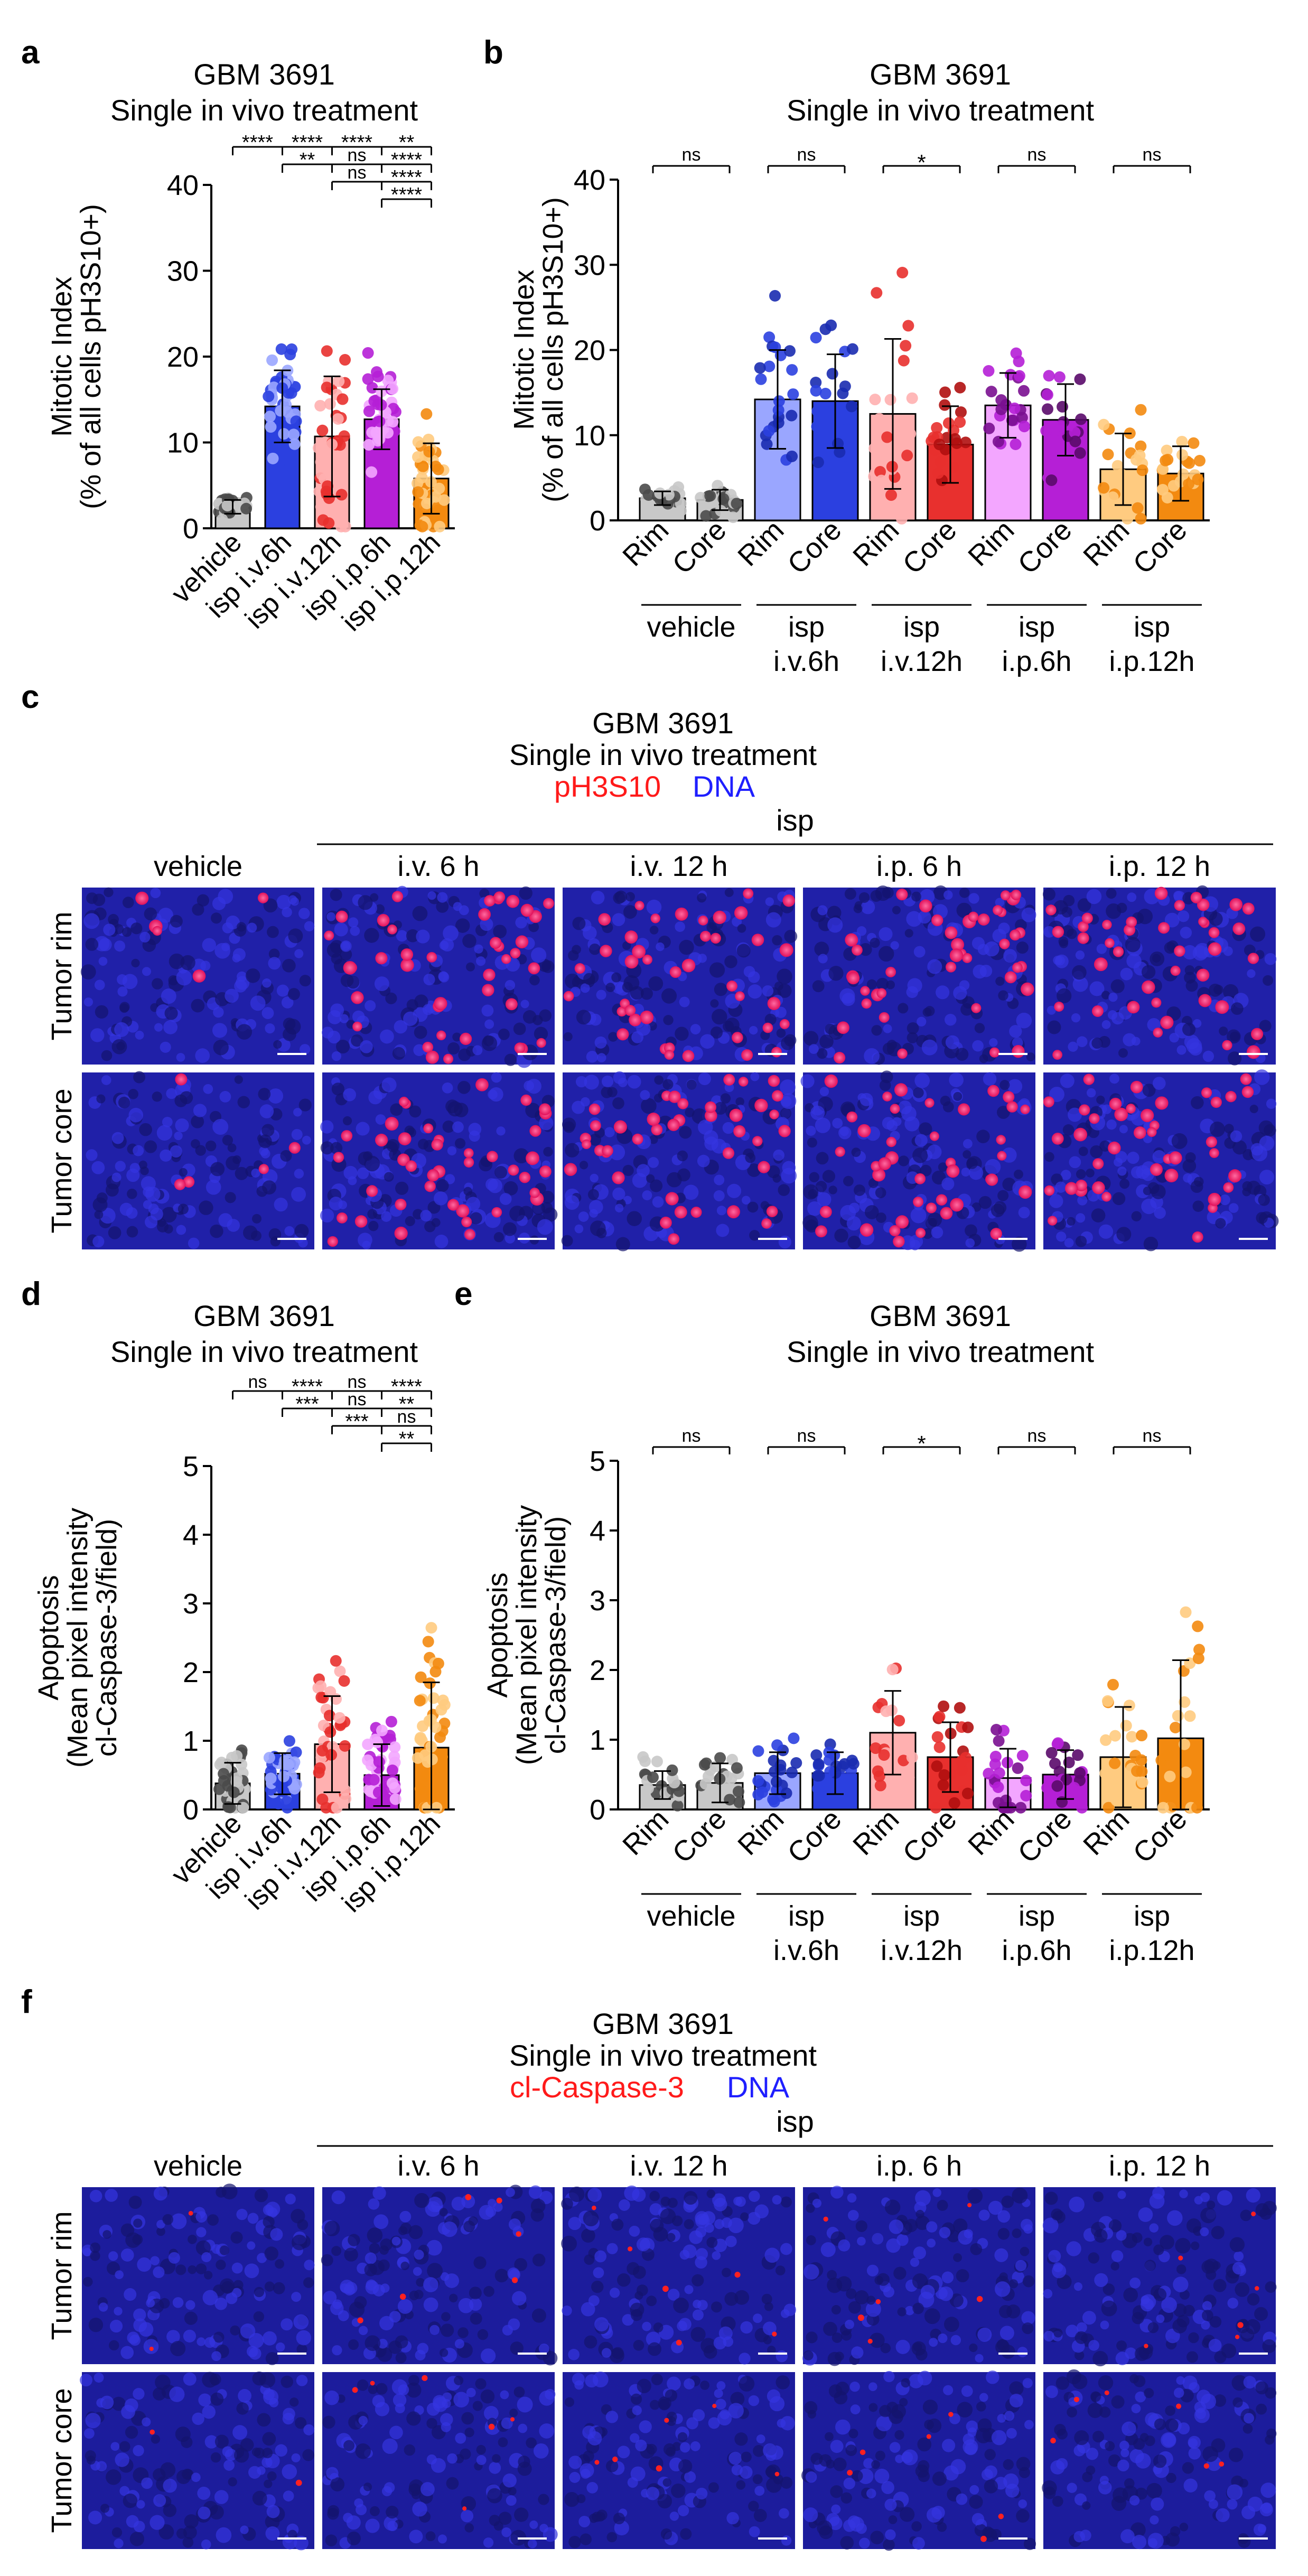  I want to click on group-label: vehicle, so click(691, 627).